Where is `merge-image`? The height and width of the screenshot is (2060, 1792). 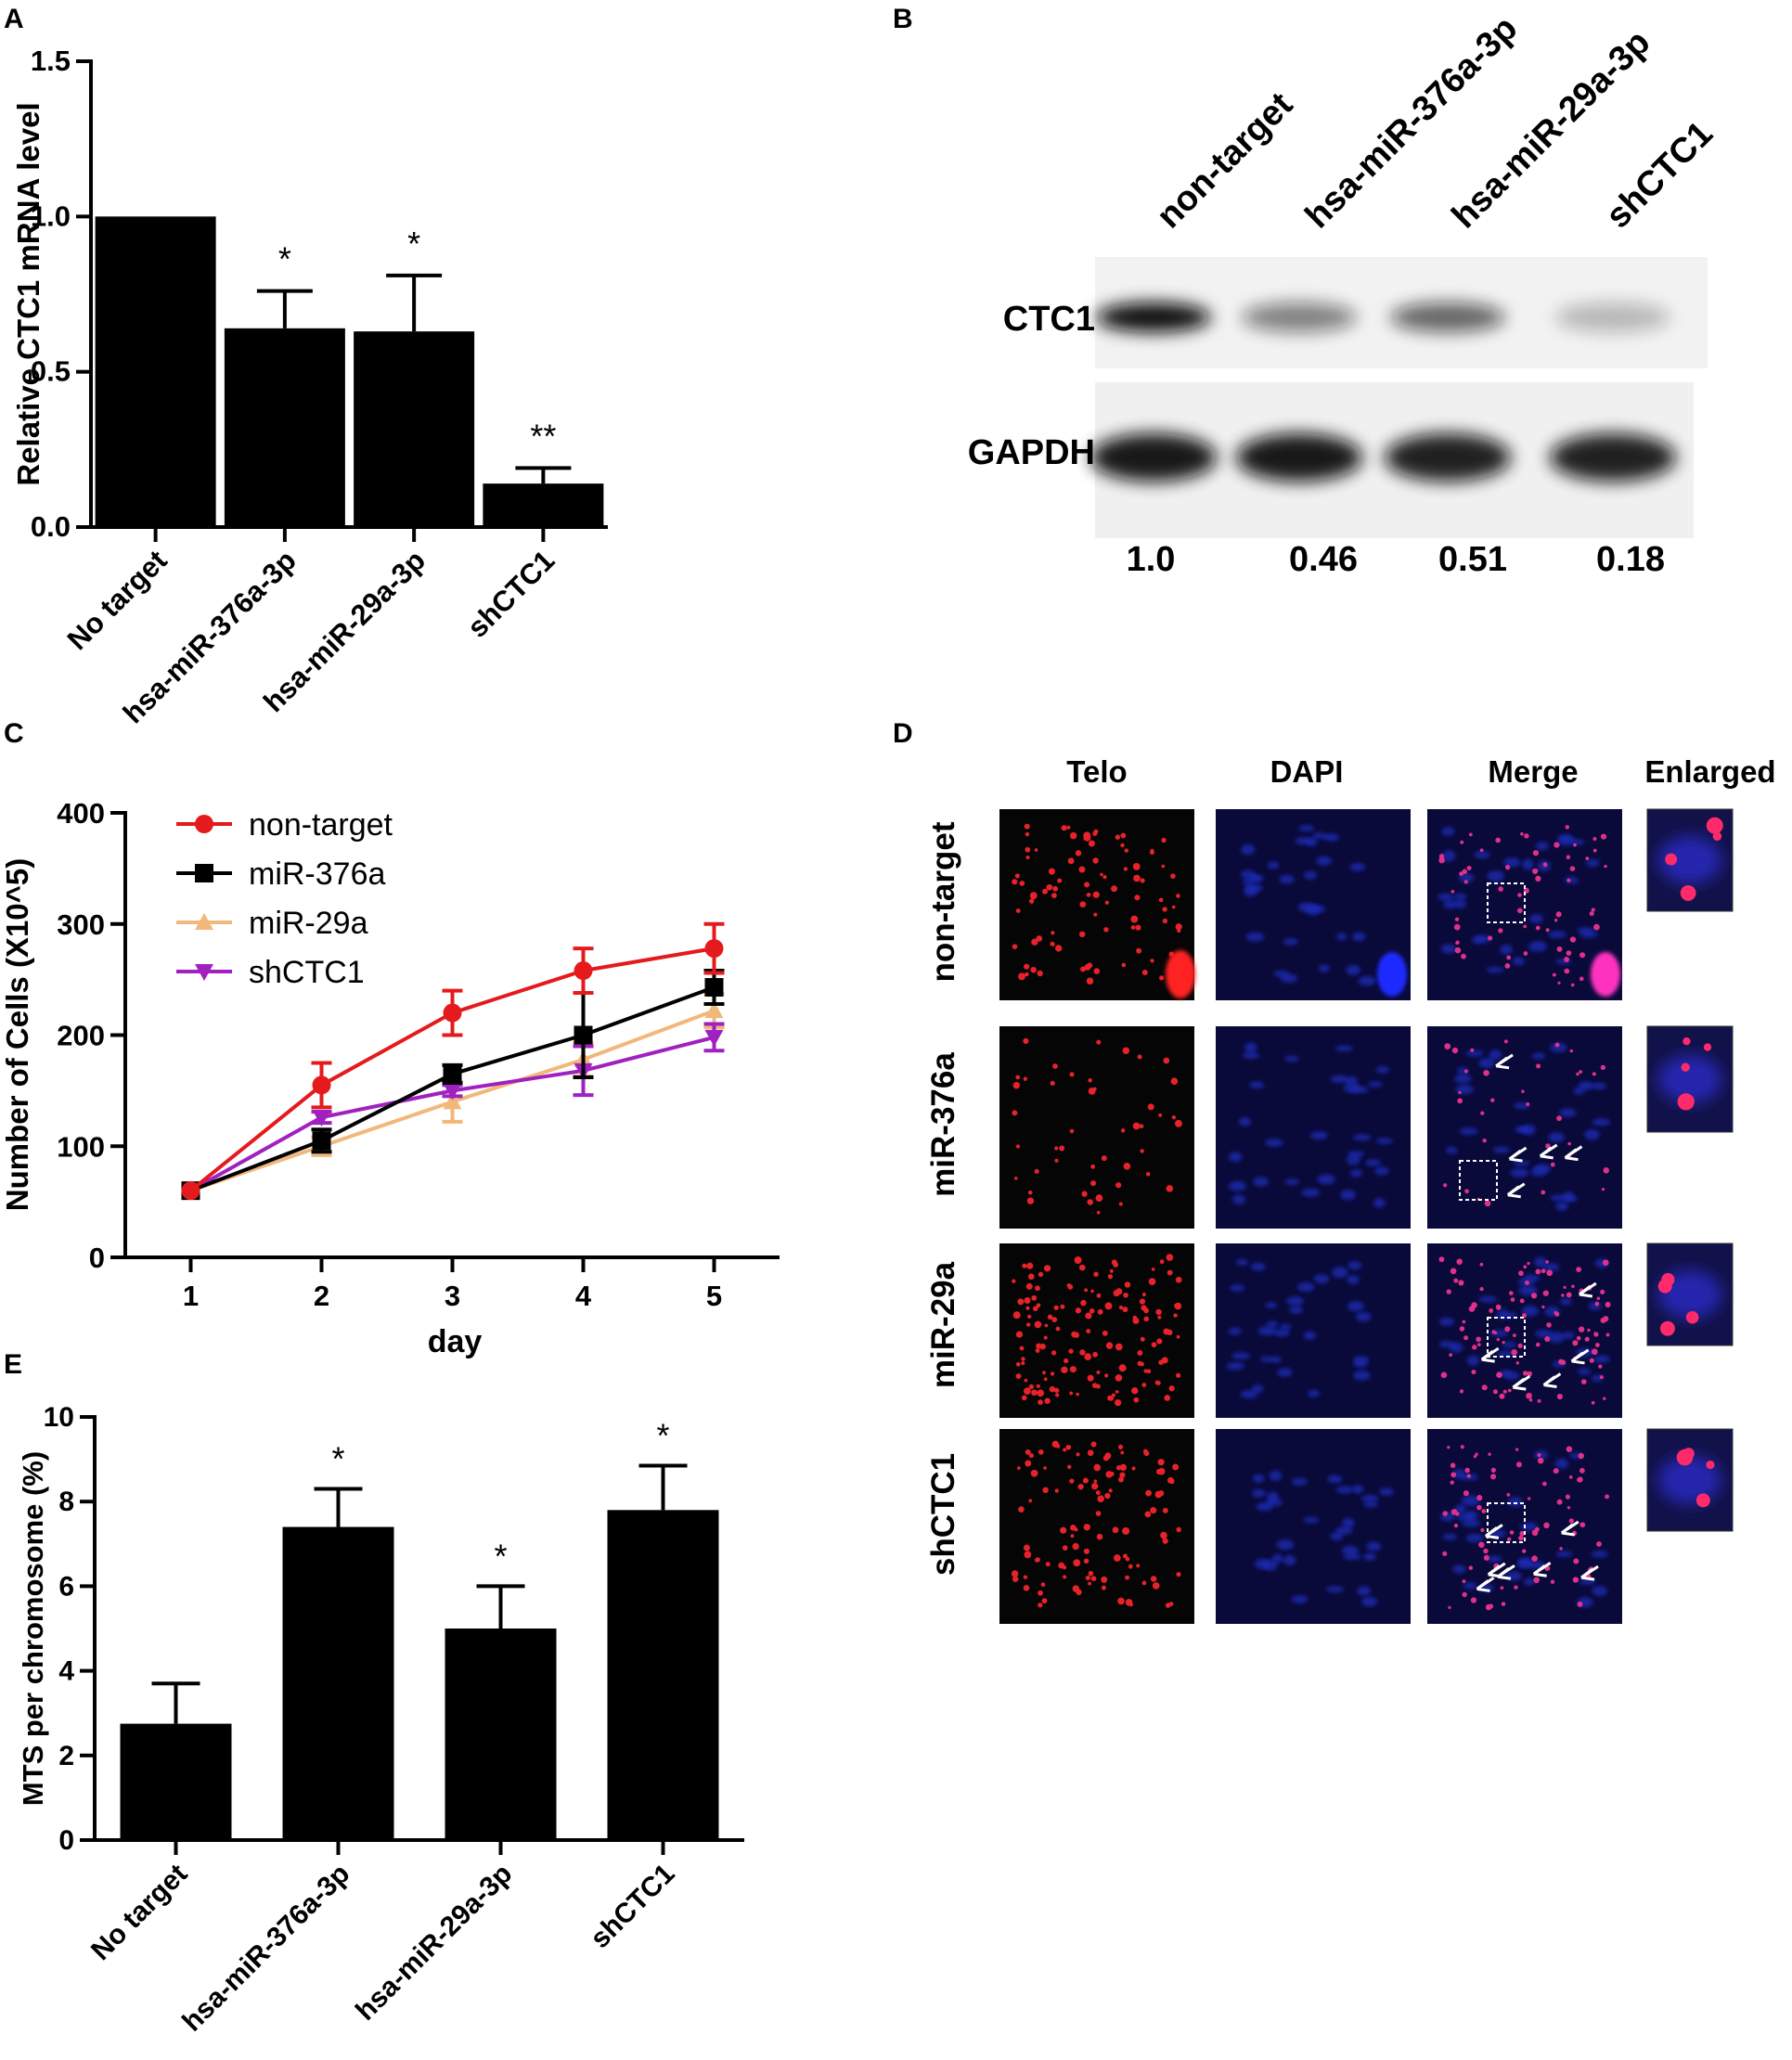
merge-image is located at coordinates (1524, 1330).